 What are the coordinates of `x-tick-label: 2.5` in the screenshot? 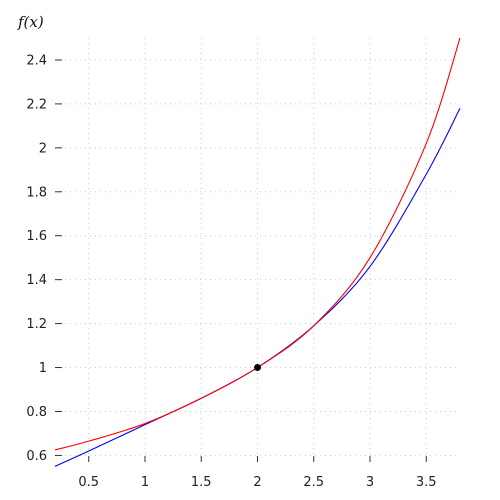 It's located at (313, 482).